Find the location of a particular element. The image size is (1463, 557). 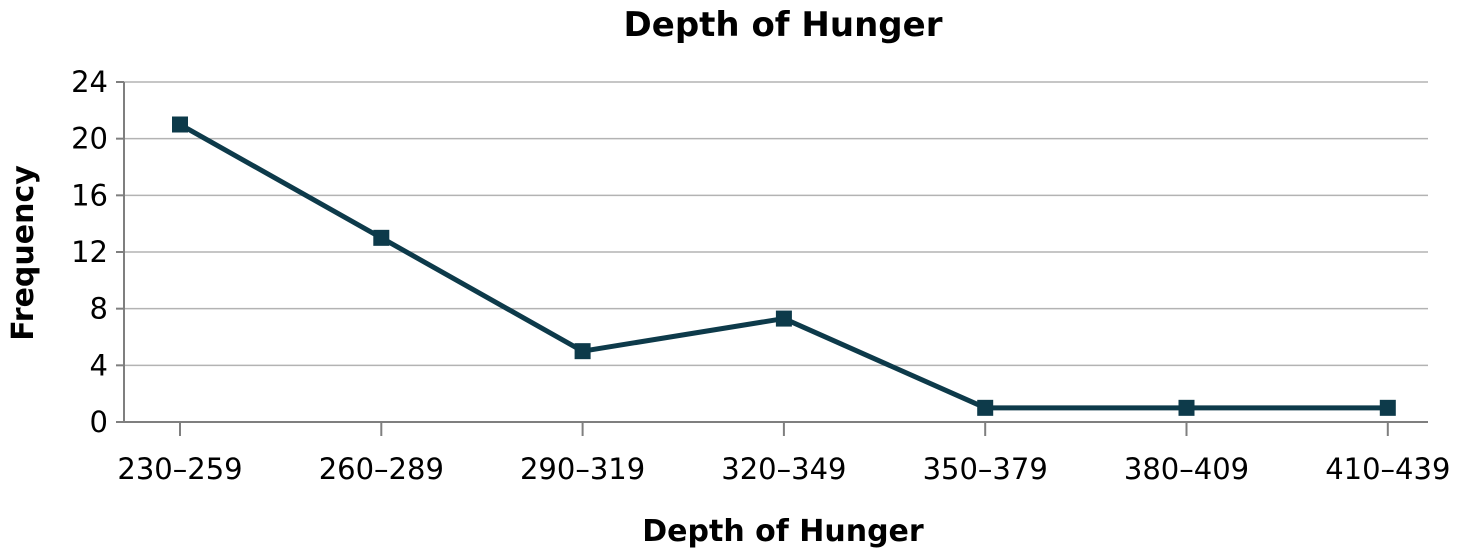

chart-title: Depth of Hunger is located at coordinates (783, 25).